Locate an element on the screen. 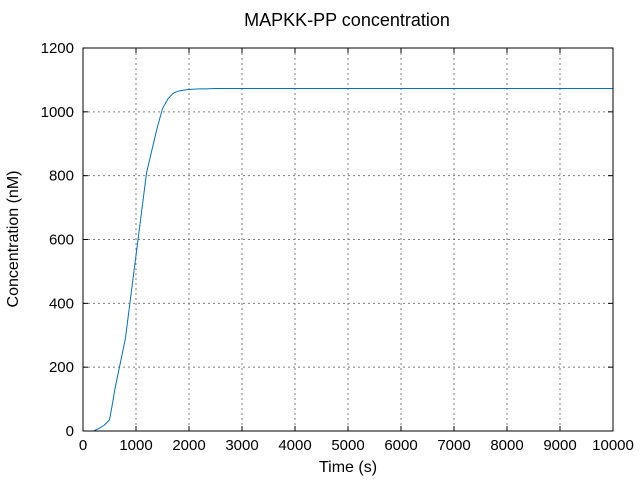 The height and width of the screenshot is (480, 640). x-tick-label: 9000 is located at coordinates (559, 445).